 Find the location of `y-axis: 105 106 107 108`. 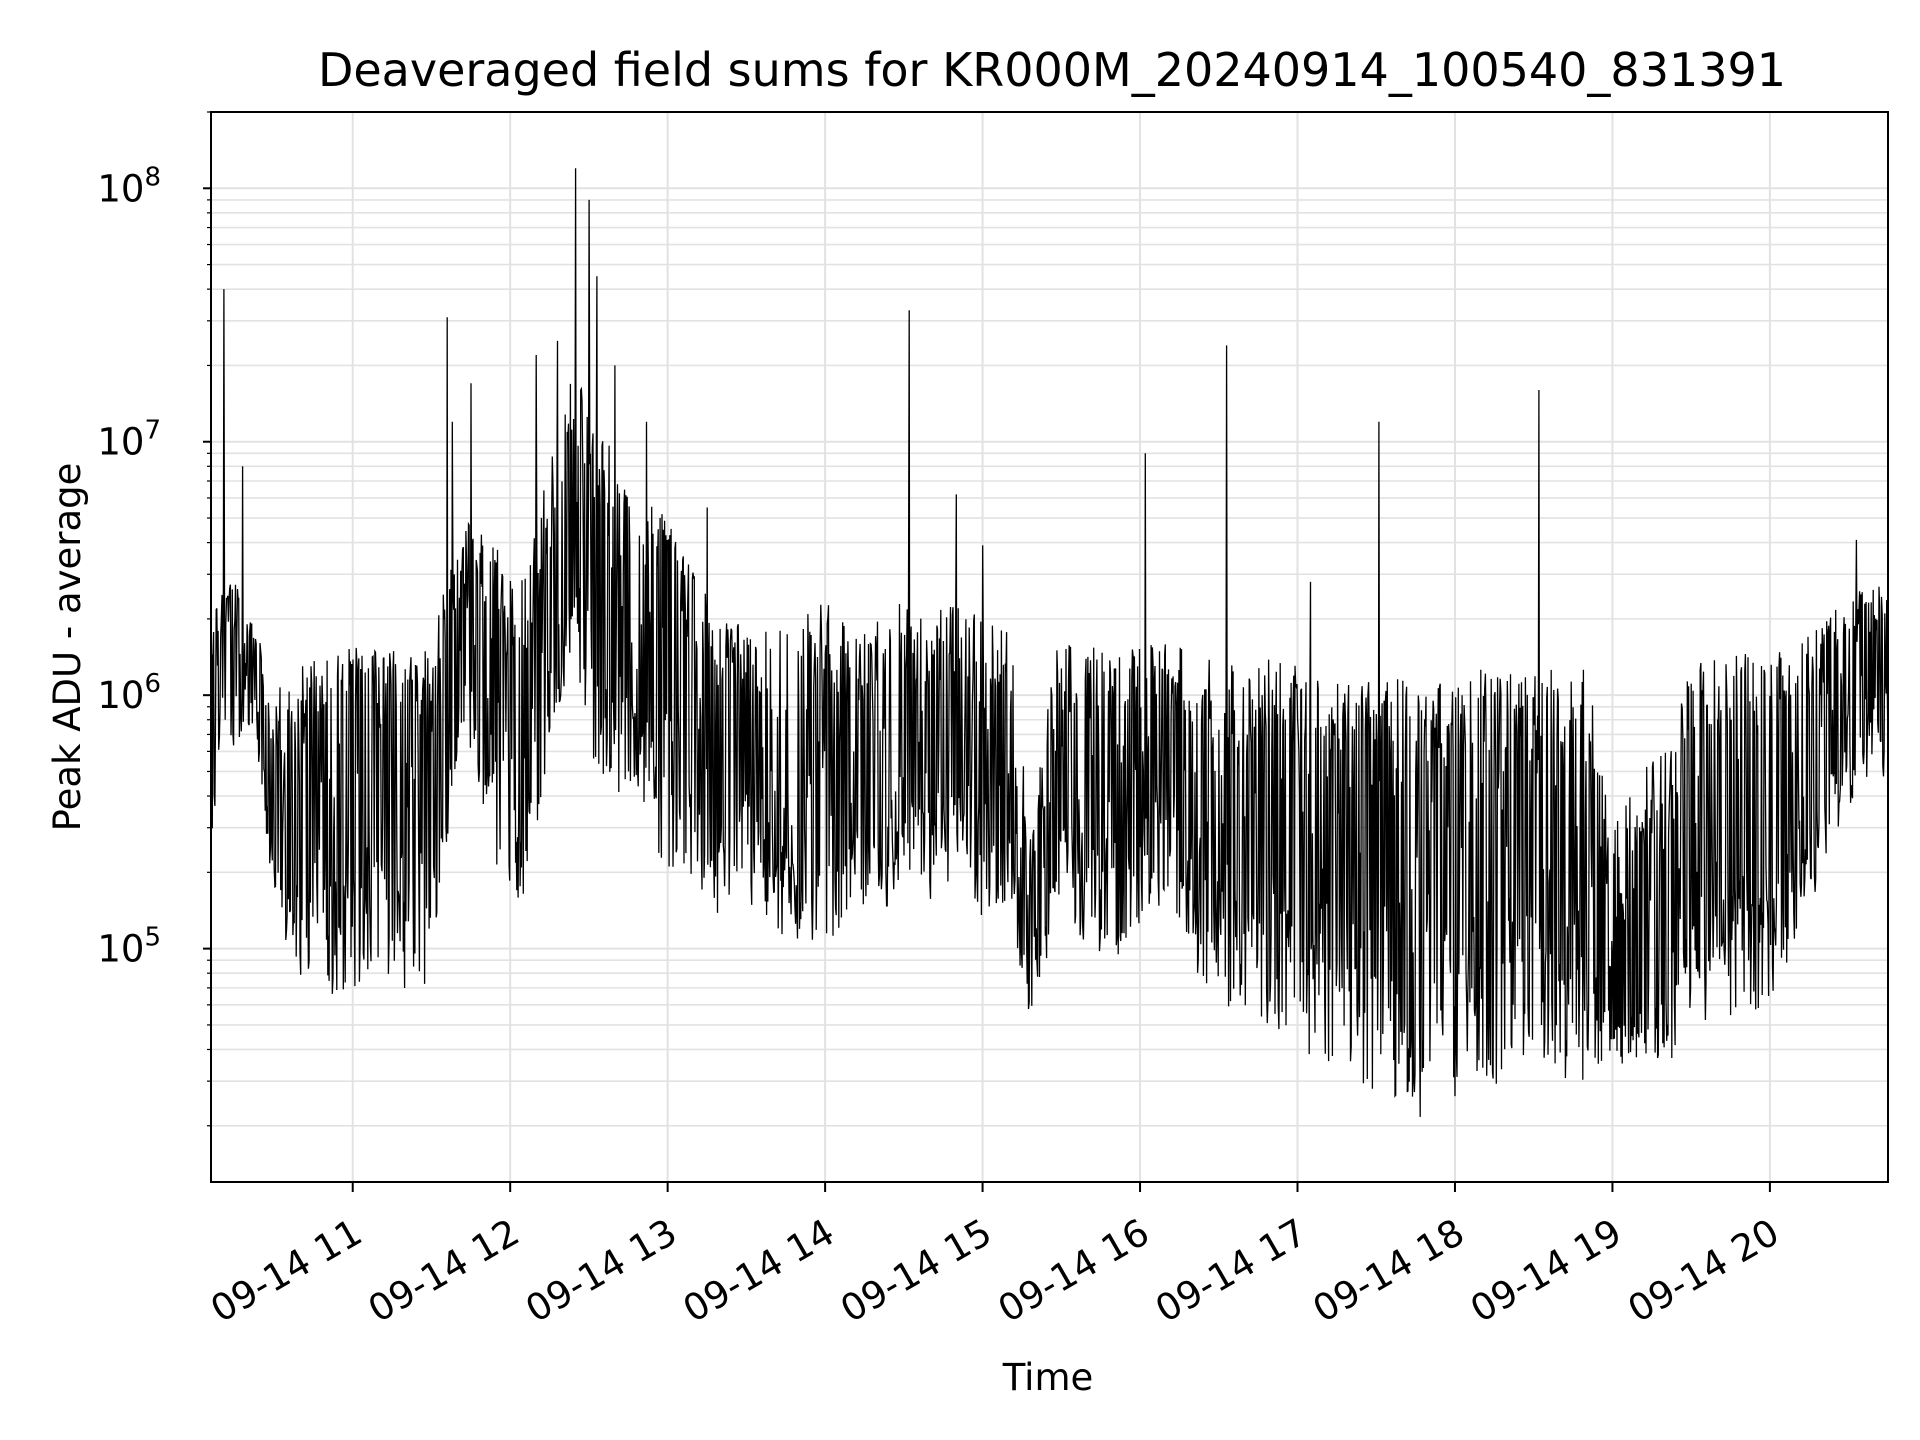

y-axis: 105 106 107 108 is located at coordinates (154, 619).